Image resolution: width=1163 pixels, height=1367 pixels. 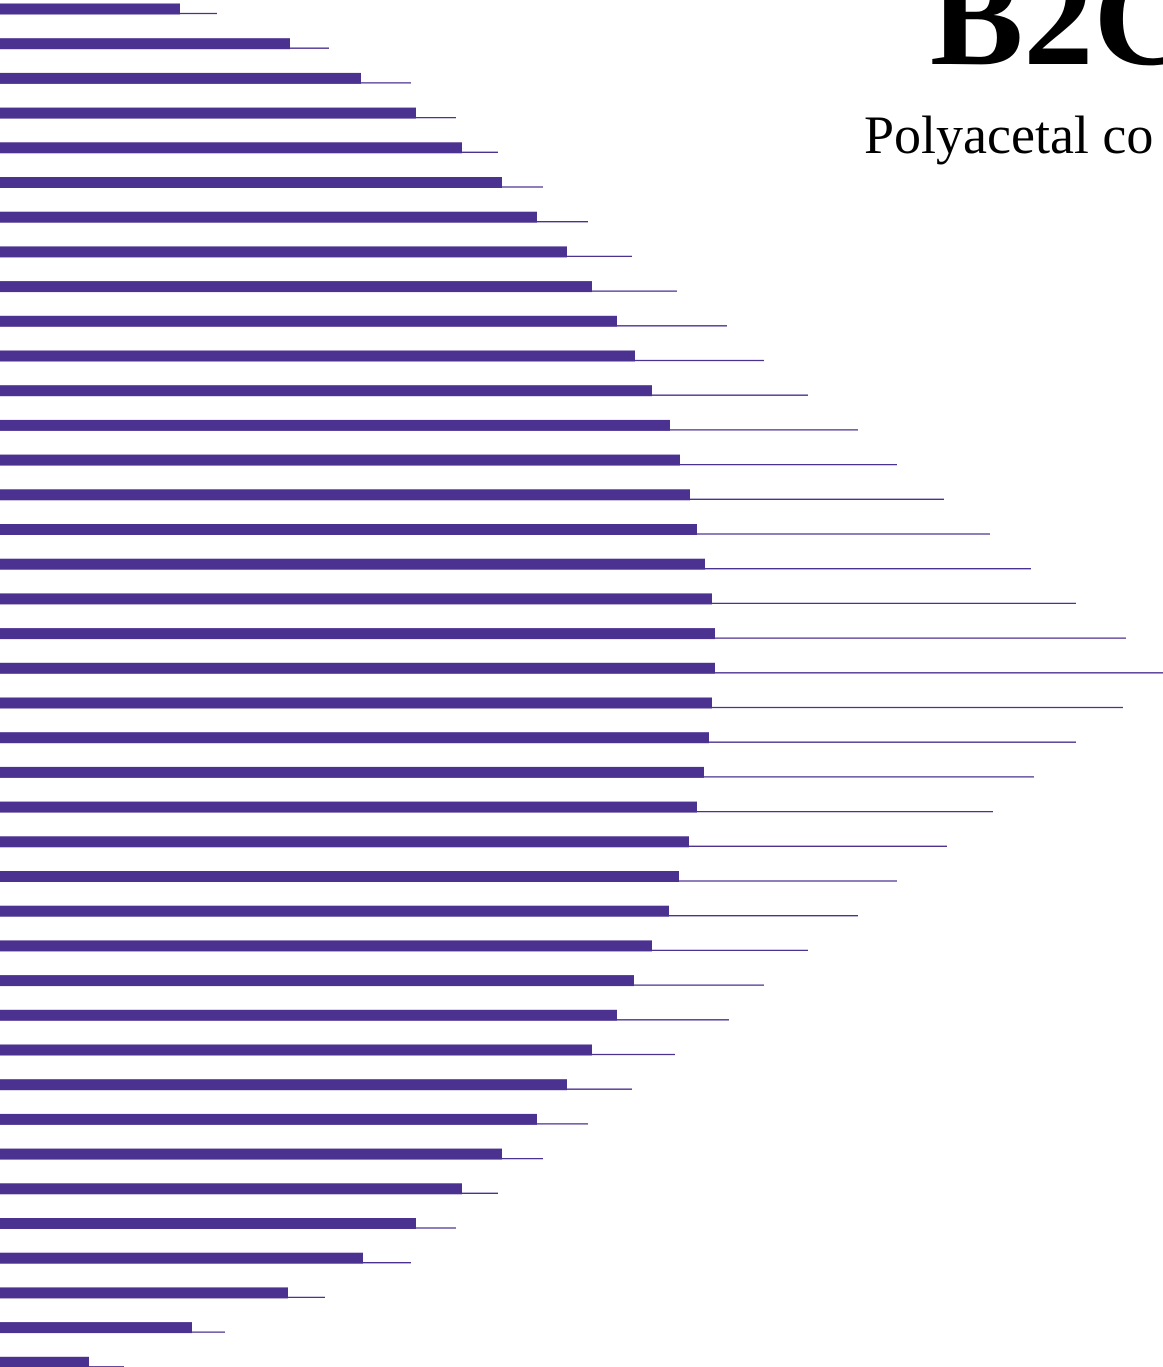 I want to click on product-code-heading: B2C, so click(x=1046, y=47).